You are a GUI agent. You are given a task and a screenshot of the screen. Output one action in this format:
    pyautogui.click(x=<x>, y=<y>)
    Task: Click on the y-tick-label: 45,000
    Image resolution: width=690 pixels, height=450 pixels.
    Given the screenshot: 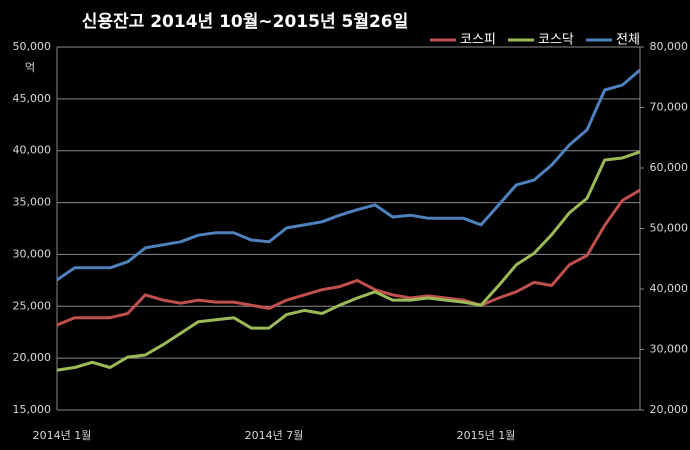 What is the action you would take?
    pyautogui.click(x=32, y=98)
    